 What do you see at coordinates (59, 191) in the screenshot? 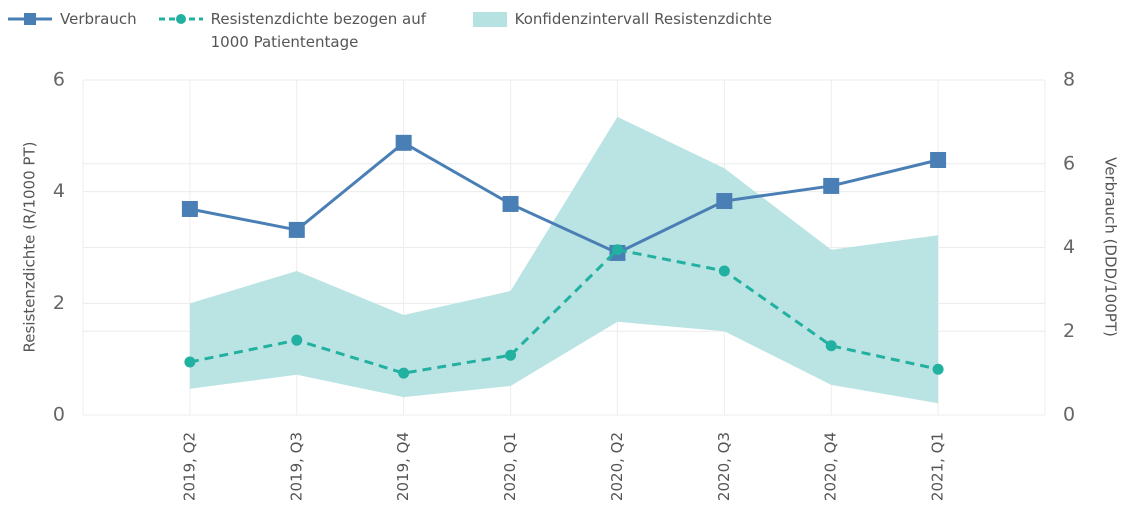
I see `y-tick-label: 4` at bounding box center [59, 191].